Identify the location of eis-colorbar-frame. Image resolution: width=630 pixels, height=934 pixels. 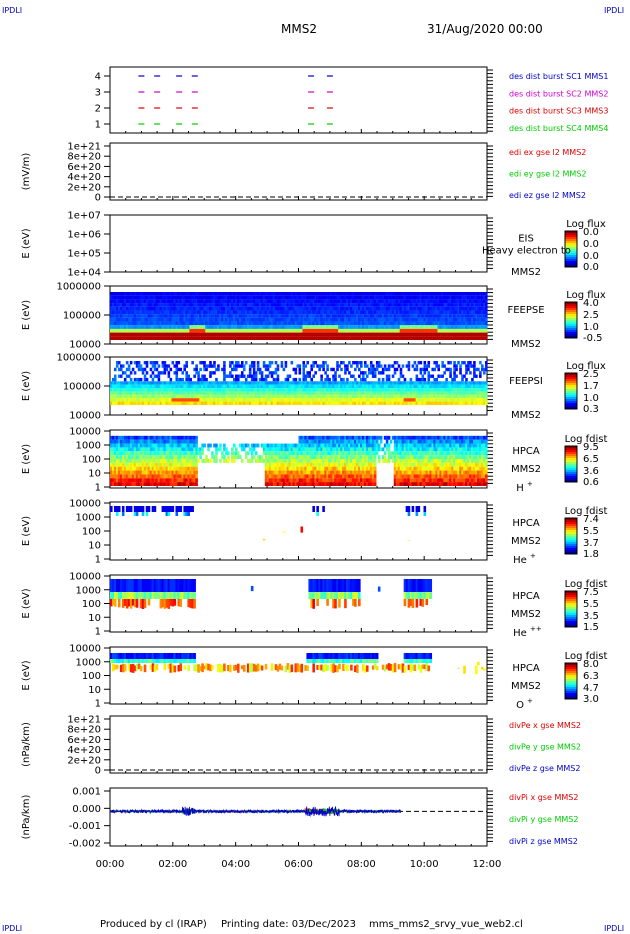
(571, 249).